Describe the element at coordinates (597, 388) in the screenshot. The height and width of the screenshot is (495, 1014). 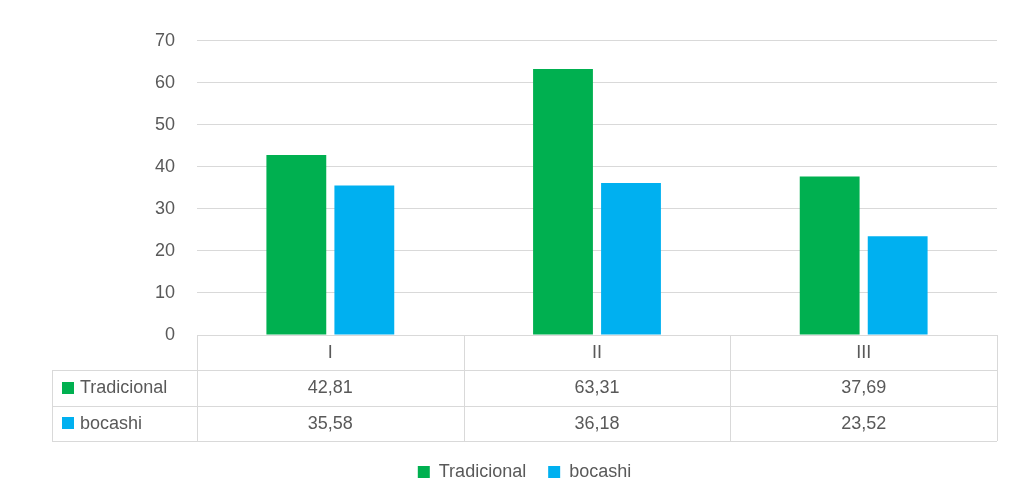
I see `data-label: 63,31` at that location.